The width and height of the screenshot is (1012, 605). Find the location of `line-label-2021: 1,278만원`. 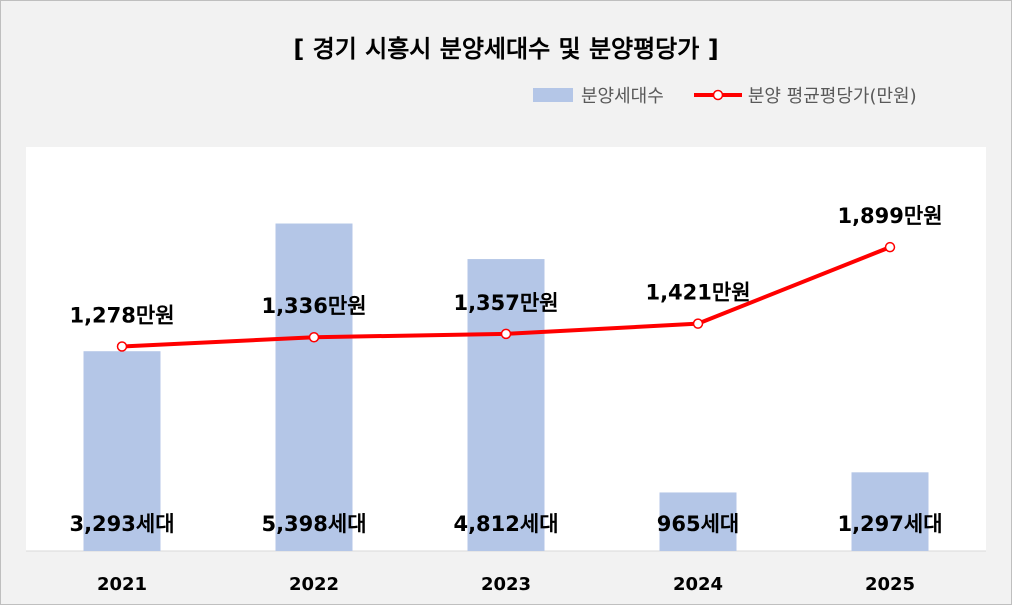

line-label-2021: 1,278만원 is located at coordinates (121, 316).